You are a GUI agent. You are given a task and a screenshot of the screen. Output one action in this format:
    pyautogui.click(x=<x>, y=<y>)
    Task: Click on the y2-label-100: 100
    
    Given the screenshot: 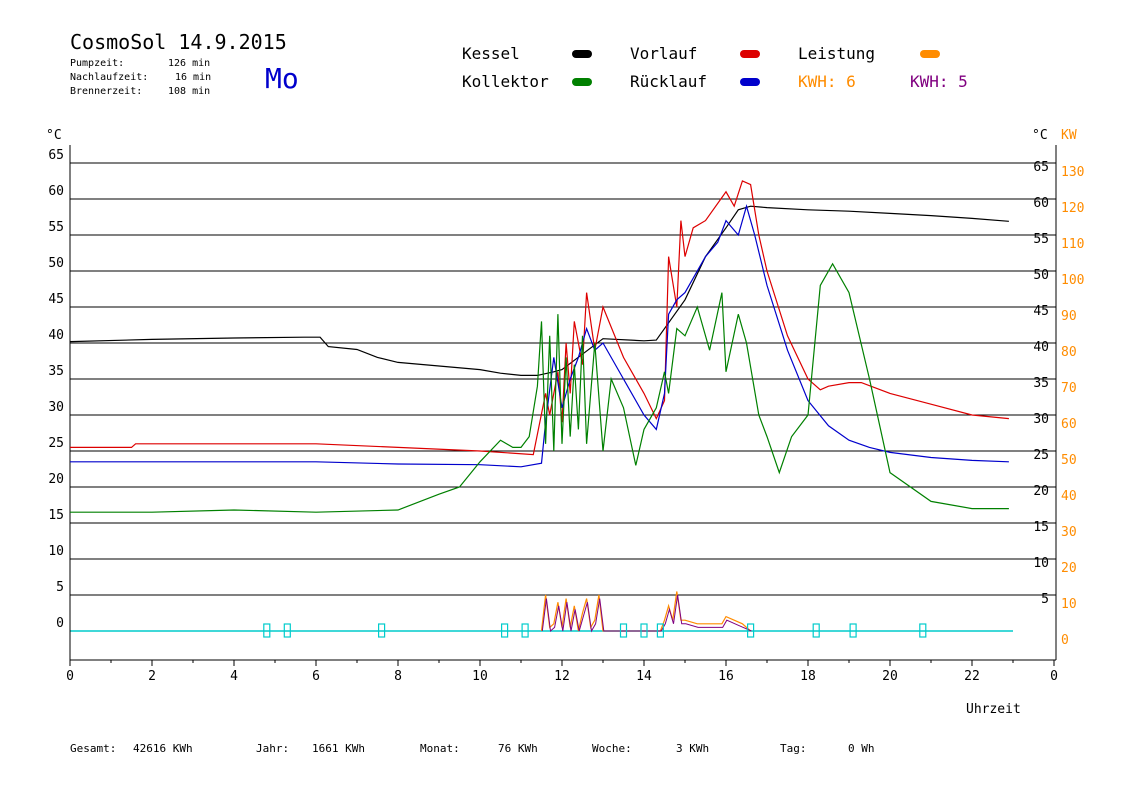 What is the action you would take?
    pyautogui.click(x=1072, y=280)
    